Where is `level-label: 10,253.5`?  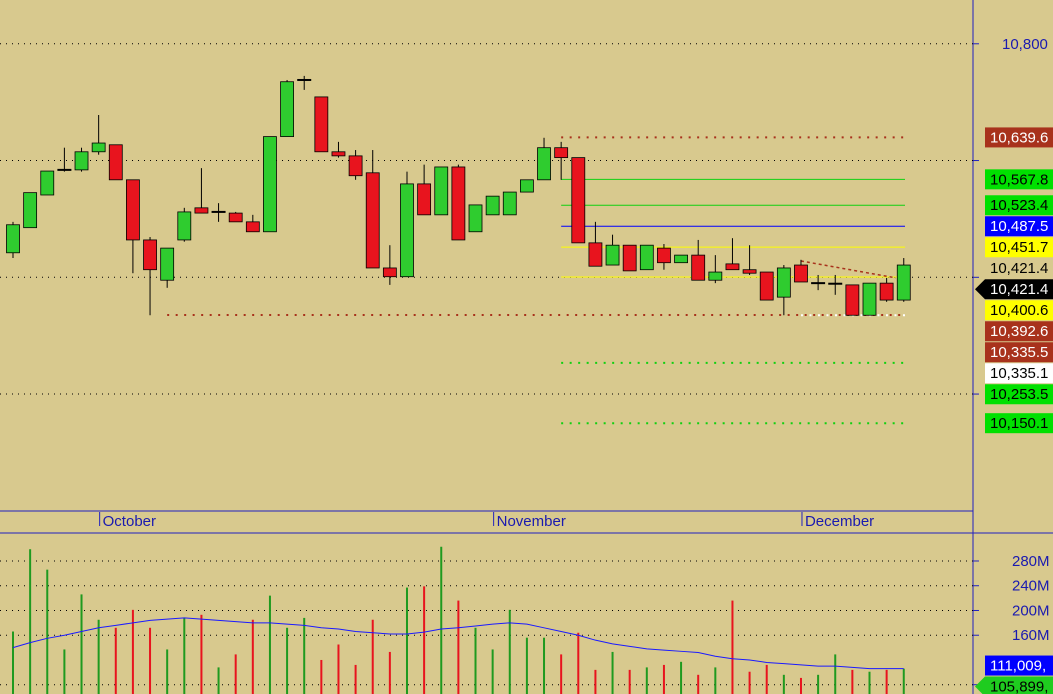 level-label: 10,253.5 is located at coordinates (1019, 394).